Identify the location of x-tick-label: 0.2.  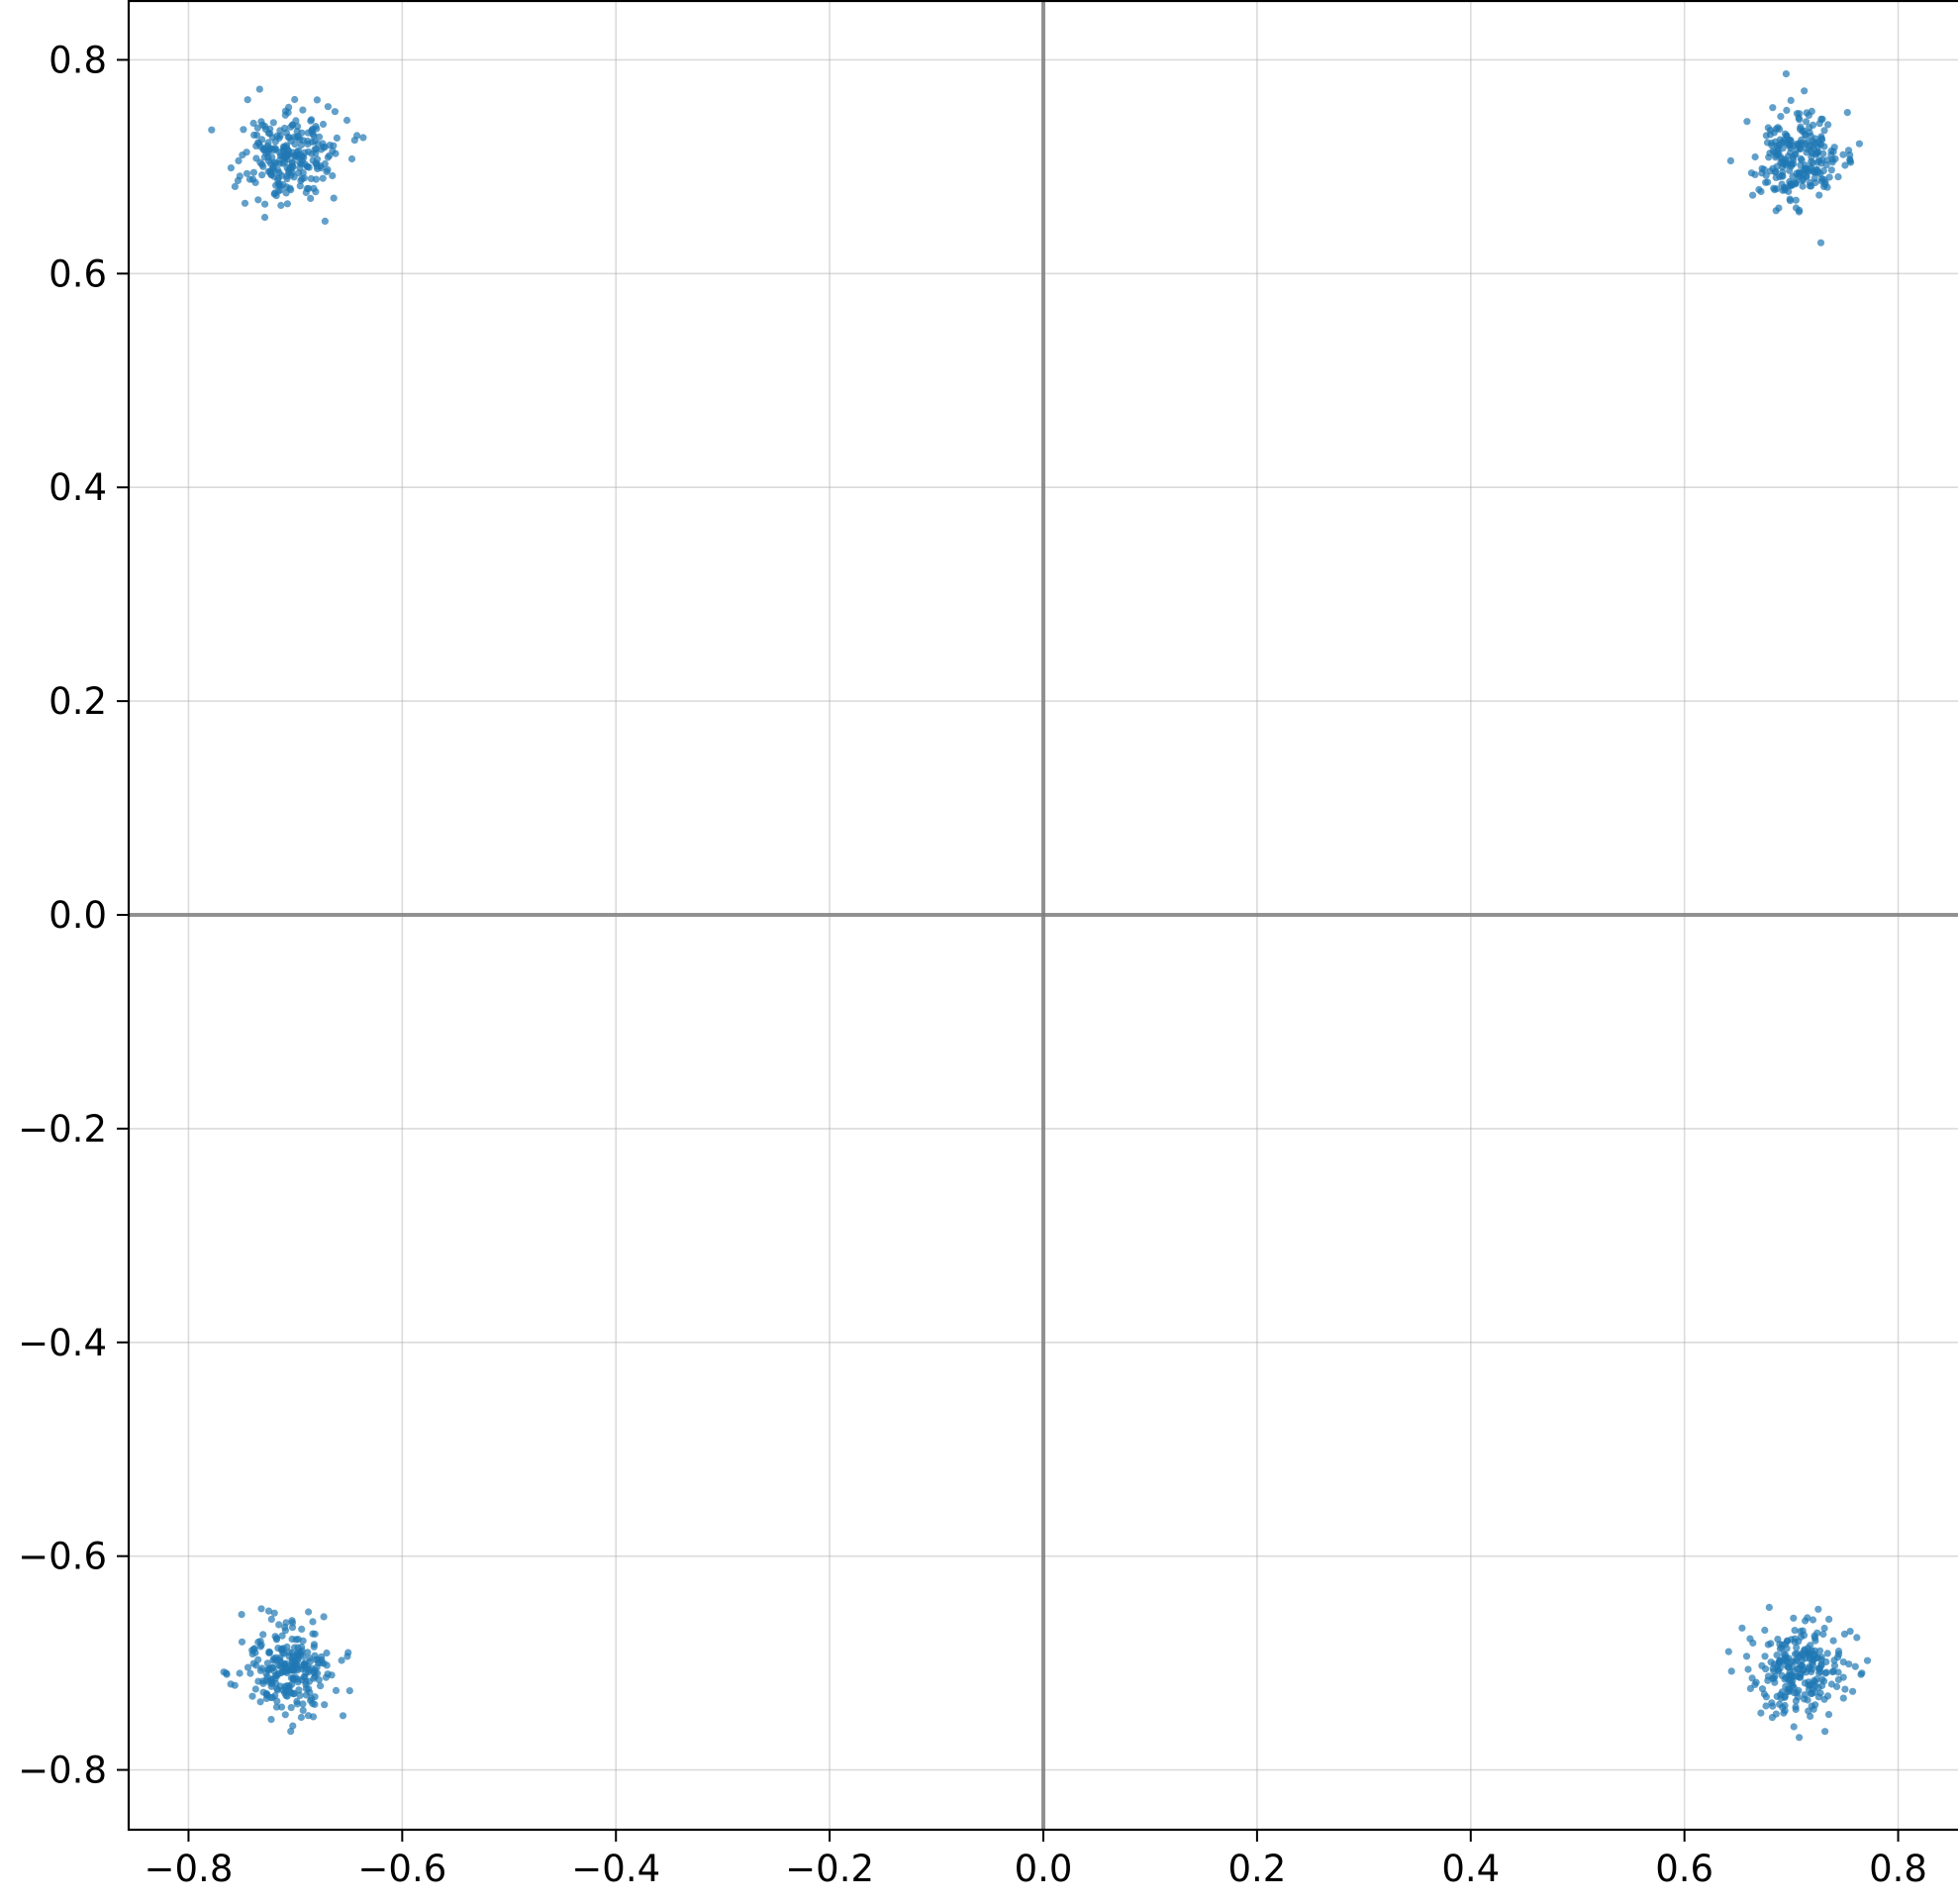
(1256, 1869).